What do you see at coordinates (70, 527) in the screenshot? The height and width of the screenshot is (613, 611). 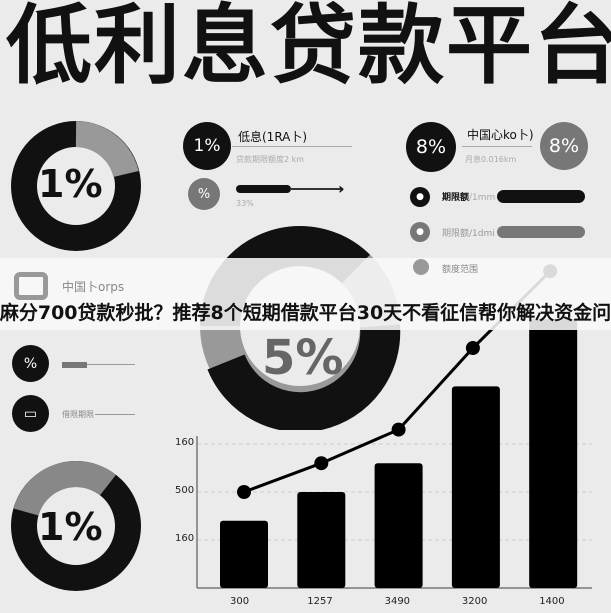 I see `donut-value-bottom: 1%` at bounding box center [70, 527].